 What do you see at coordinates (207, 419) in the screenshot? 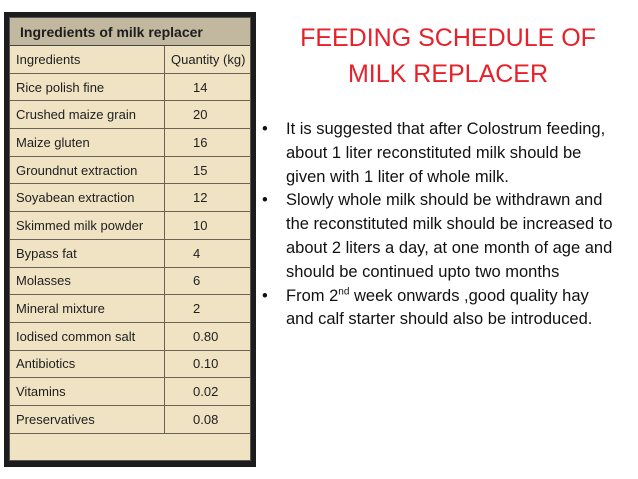
I see `quantity-cell: 0.08` at bounding box center [207, 419].